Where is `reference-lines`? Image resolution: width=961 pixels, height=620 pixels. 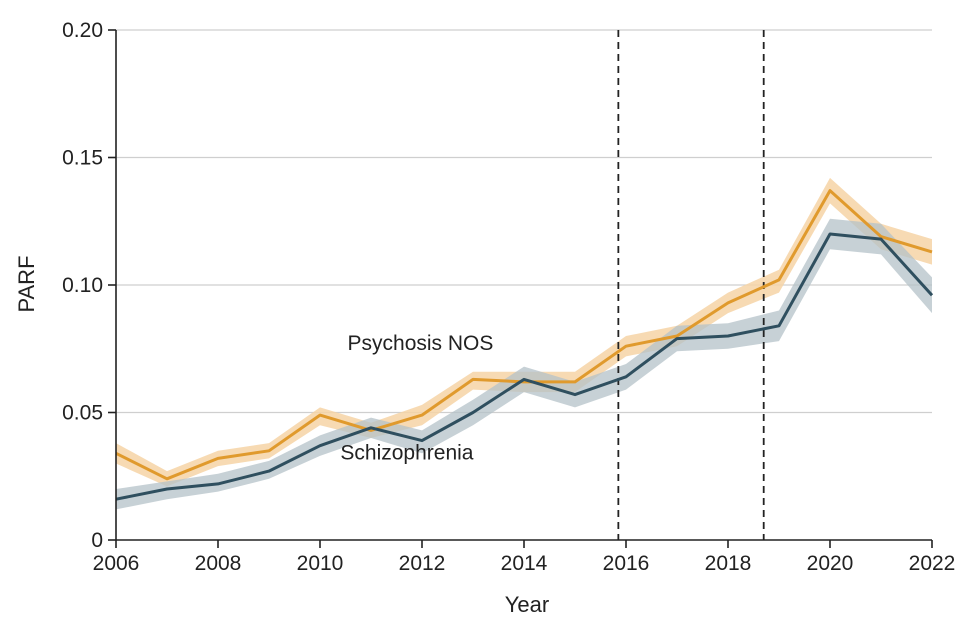 reference-lines is located at coordinates (691, 285).